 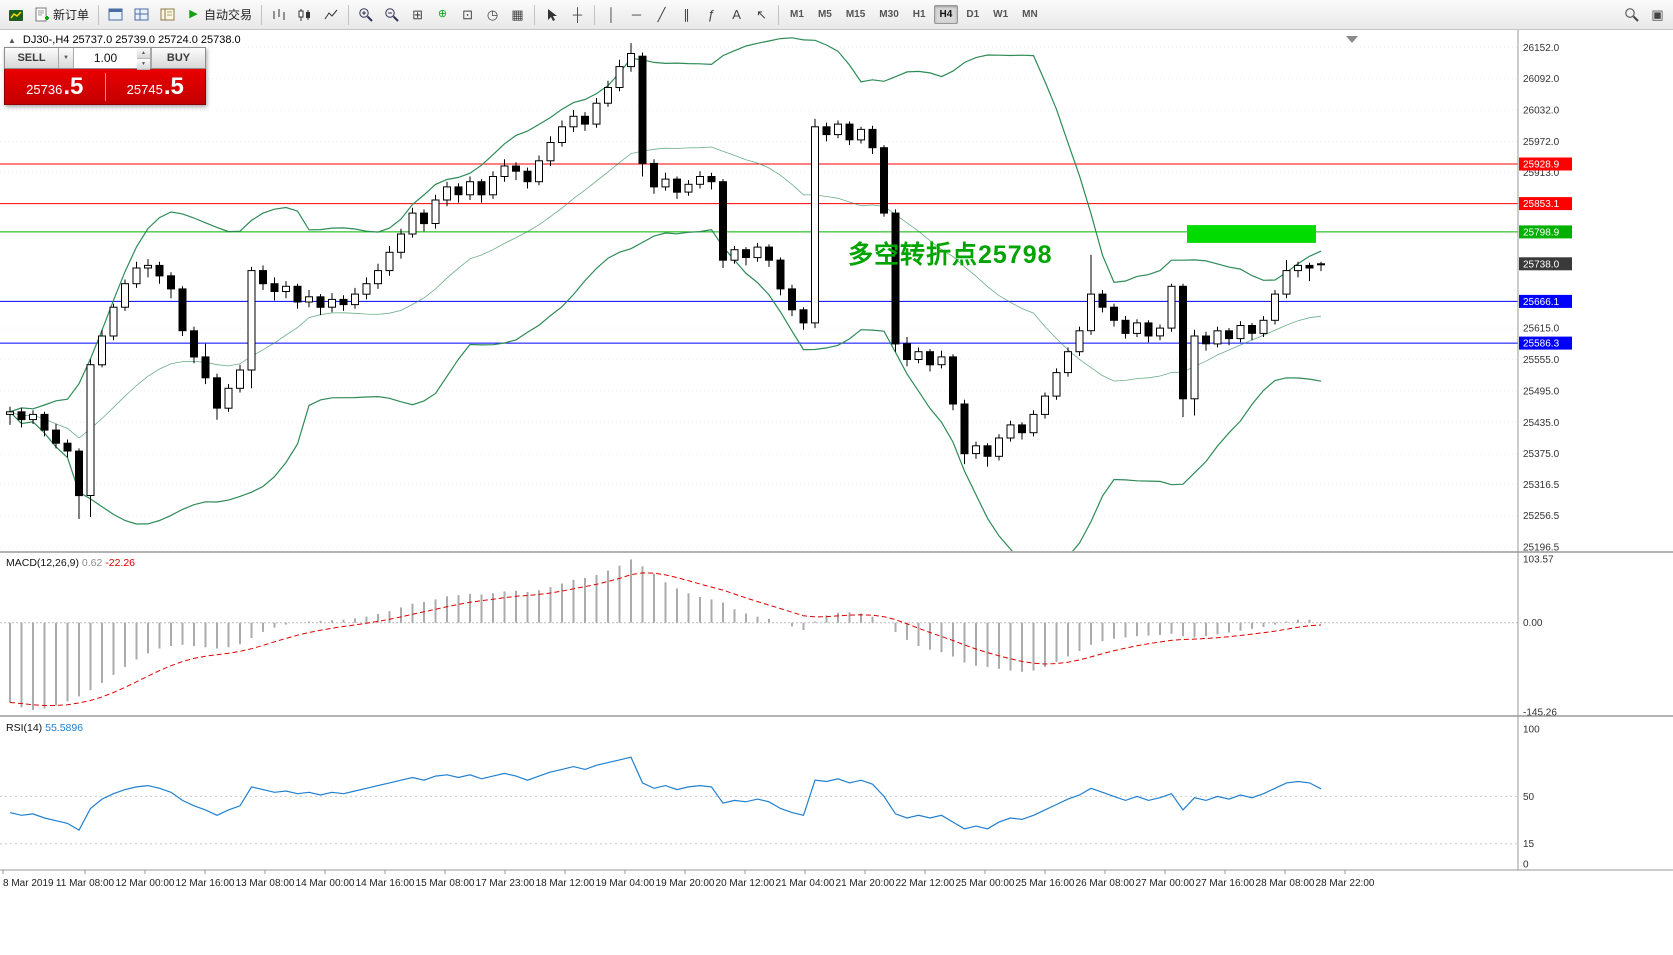 What do you see at coordinates (279, 15) in the screenshot?
I see `bar-chart-button` at bounding box center [279, 15].